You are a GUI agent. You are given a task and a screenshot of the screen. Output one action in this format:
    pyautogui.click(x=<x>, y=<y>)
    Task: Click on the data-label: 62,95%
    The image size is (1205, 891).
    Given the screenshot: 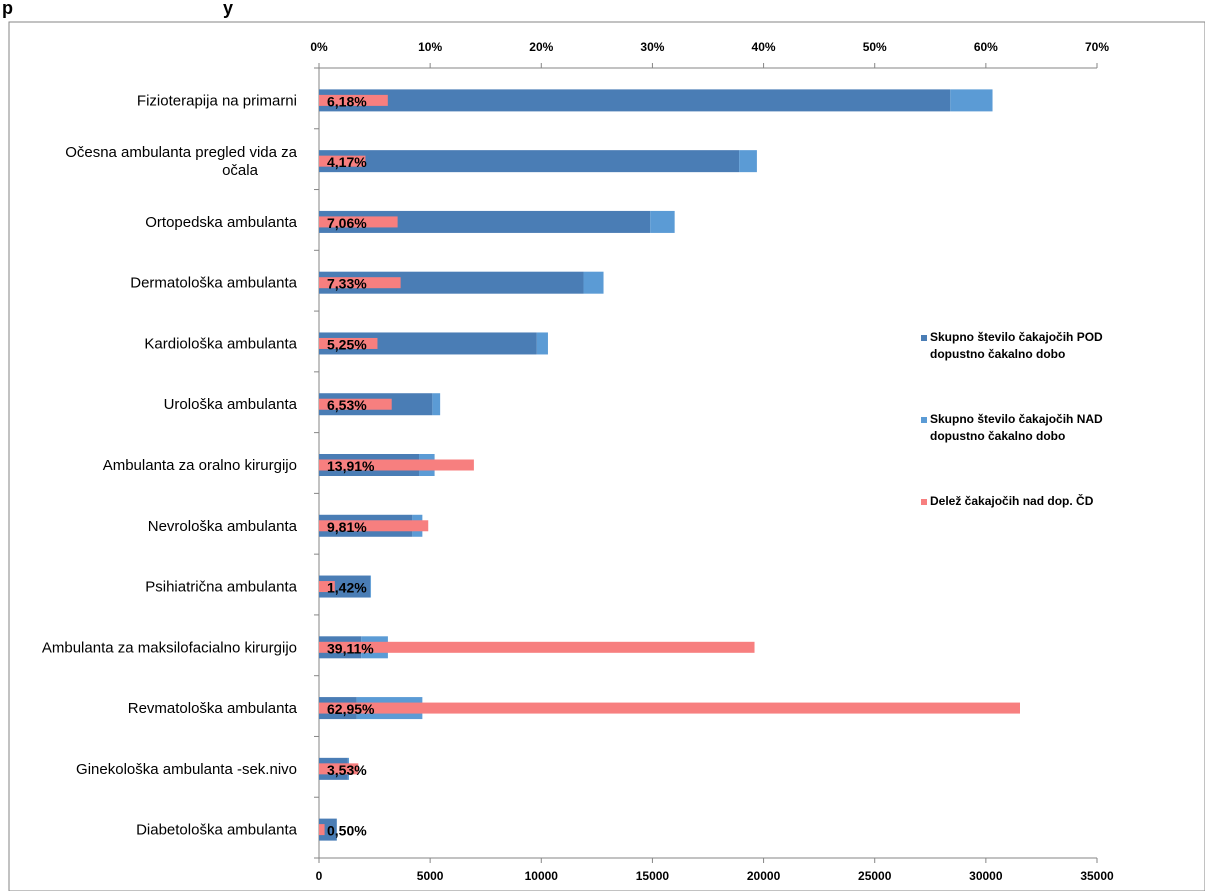 What is the action you would take?
    pyautogui.click(x=351, y=709)
    